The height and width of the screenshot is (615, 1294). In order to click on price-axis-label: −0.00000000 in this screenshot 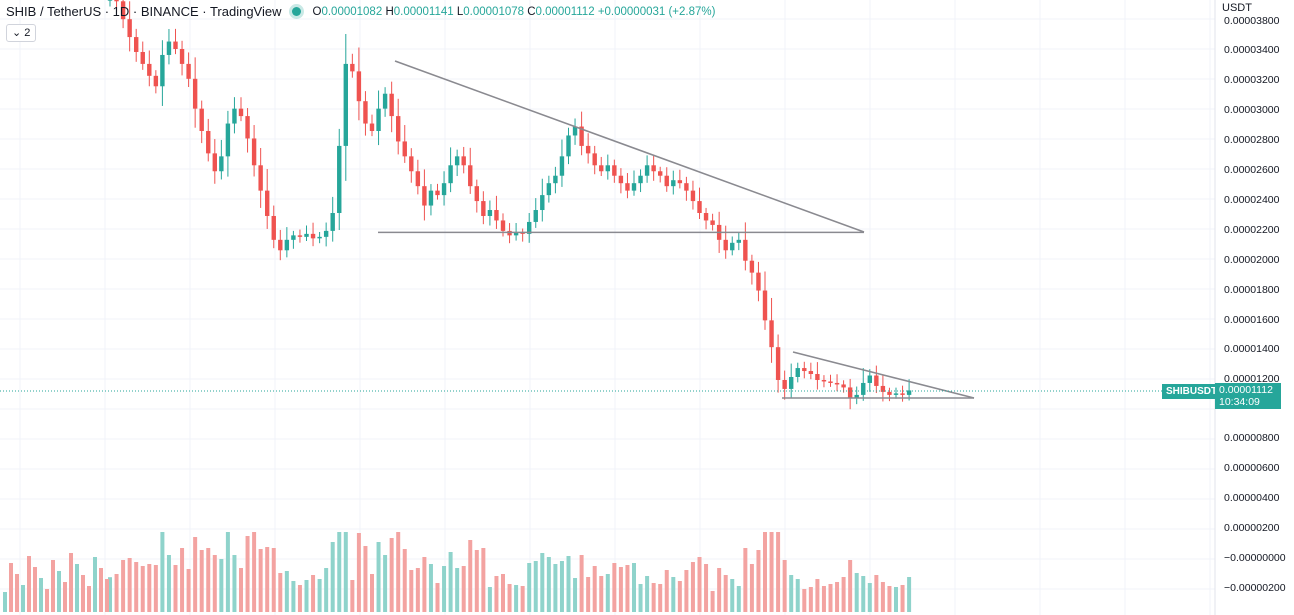, I will do `click(1255, 558)`.